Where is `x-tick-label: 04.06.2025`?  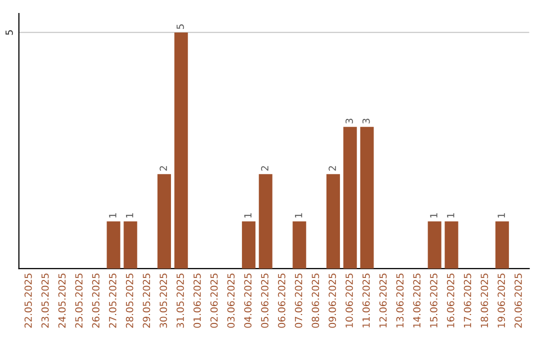
x-tick-label: 04.06.2025 is located at coordinates (248, 301).